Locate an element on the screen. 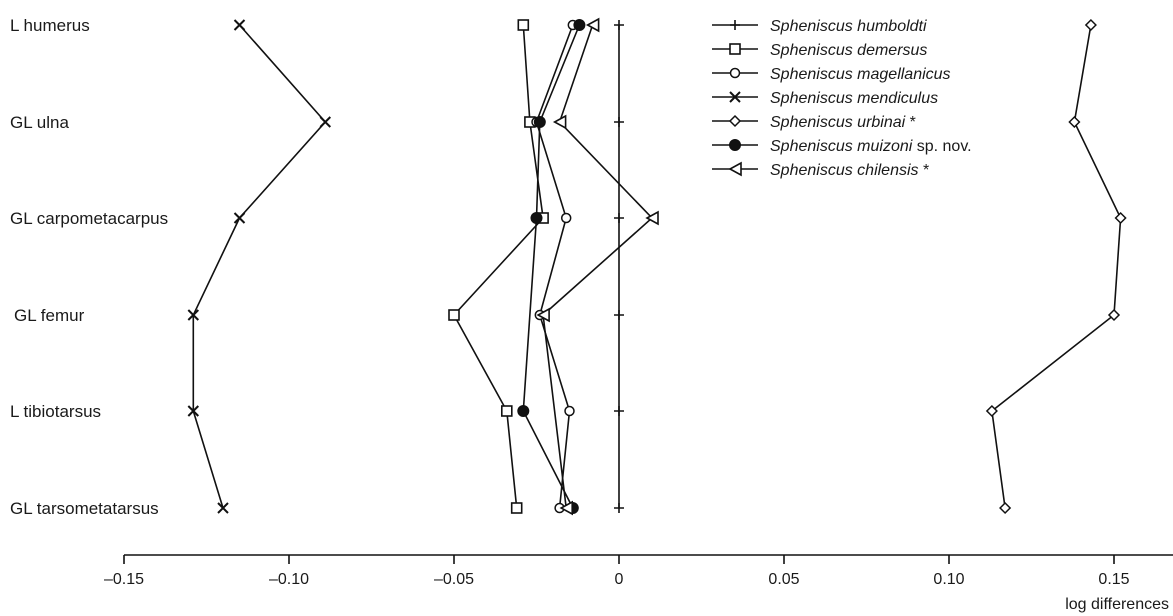 The width and height of the screenshot is (1173, 616). series-spheniscus-chilensis is located at coordinates (597, 266).